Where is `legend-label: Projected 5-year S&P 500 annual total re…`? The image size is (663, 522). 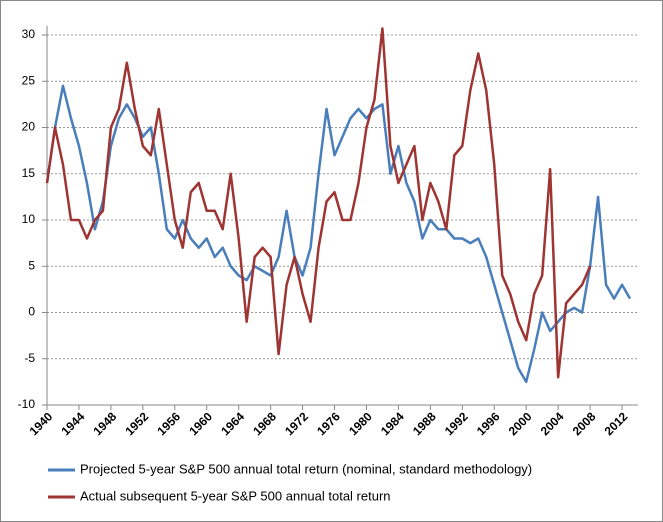
legend-label: Projected 5-year S&P 500 annual total re… is located at coordinates (306, 468).